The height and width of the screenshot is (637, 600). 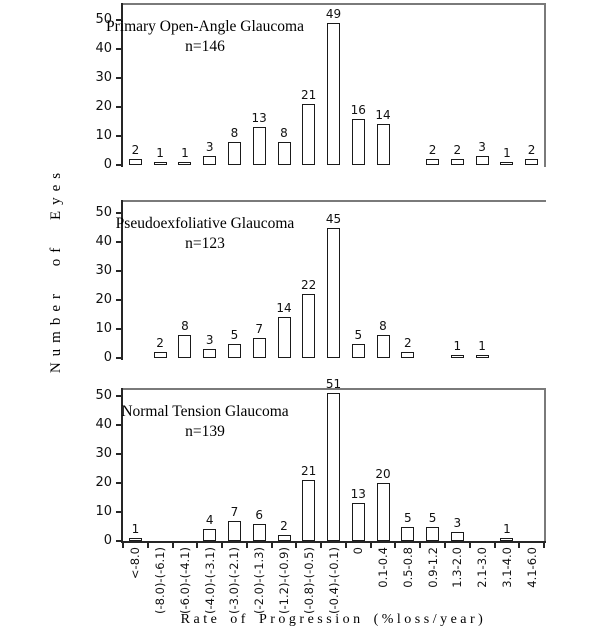 What do you see at coordinates (205, 26) in the screenshot?
I see `panel-title: Primary Open-Angle Glaucoma` at bounding box center [205, 26].